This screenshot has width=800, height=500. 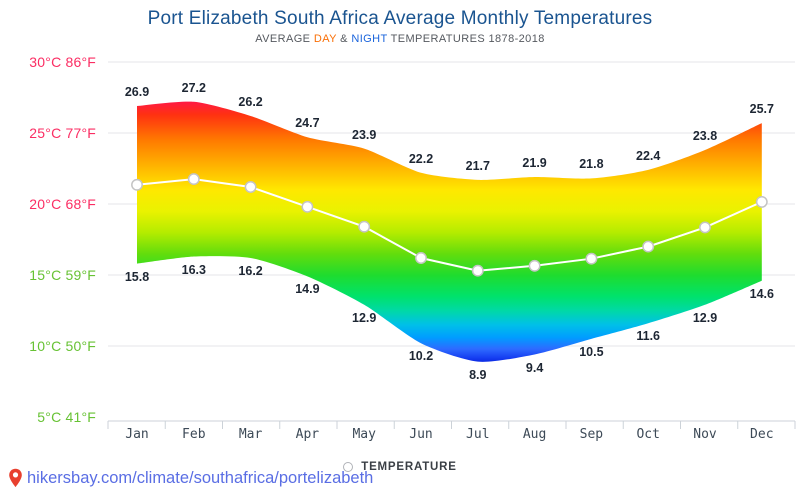 I want to click on day-value-label: 23.9, so click(x=364, y=134).